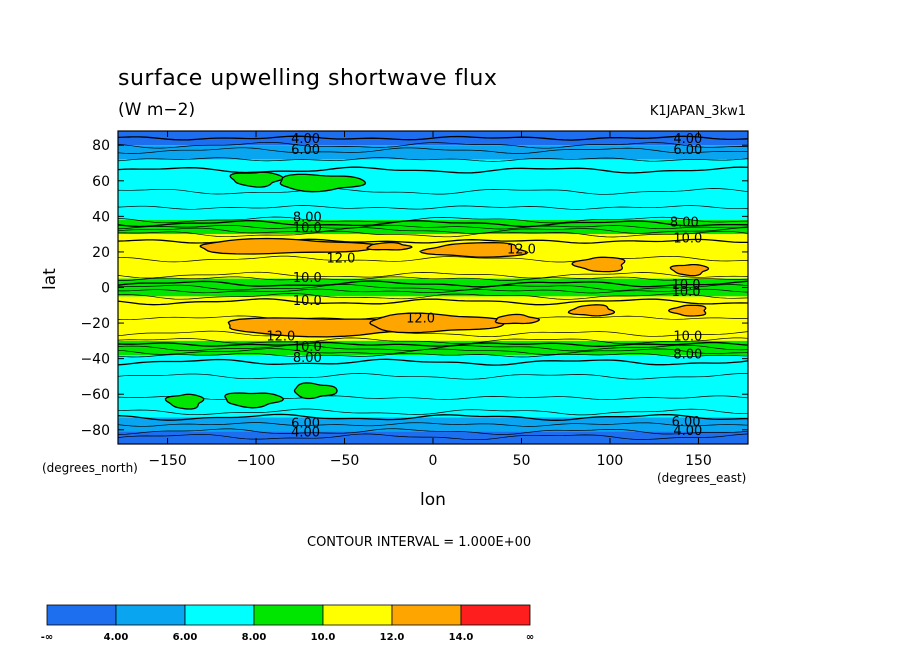  What do you see at coordinates (101, 182) in the screenshot?
I see `y-tick-label-7: 60` at bounding box center [101, 182].